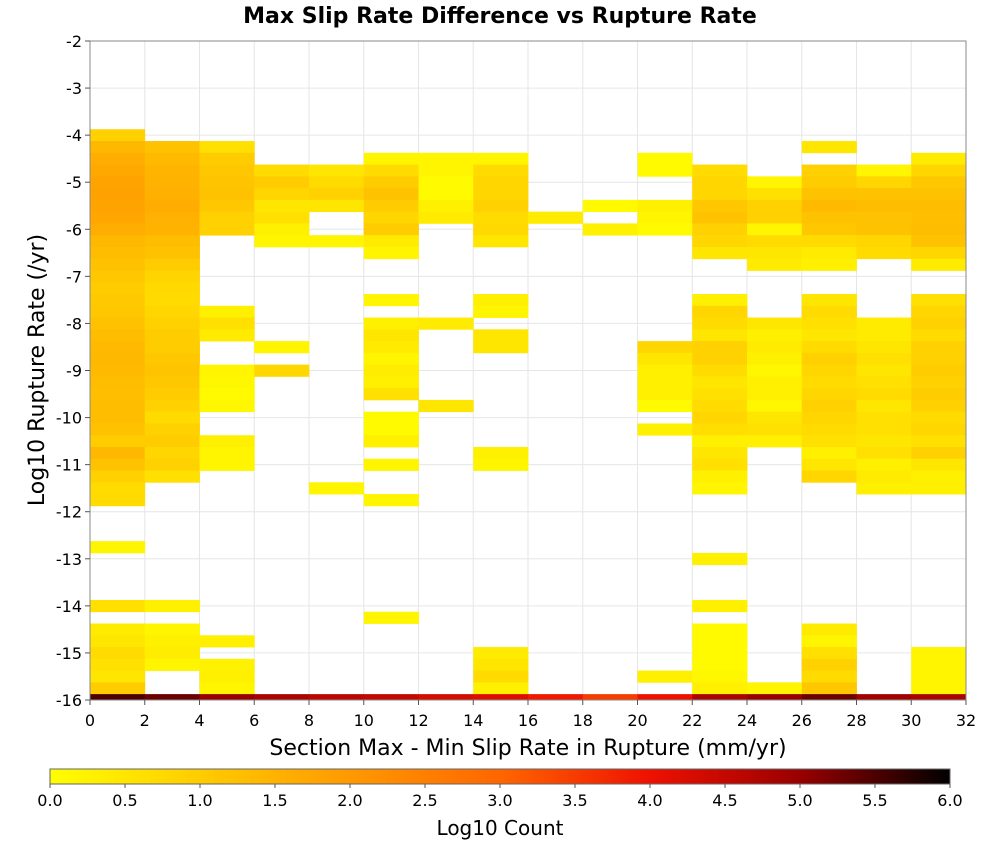 The width and height of the screenshot is (1000, 850). What do you see at coordinates (74, 41) in the screenshot?
I see `y-tick-label: -2` at bounding box center [74, 41].